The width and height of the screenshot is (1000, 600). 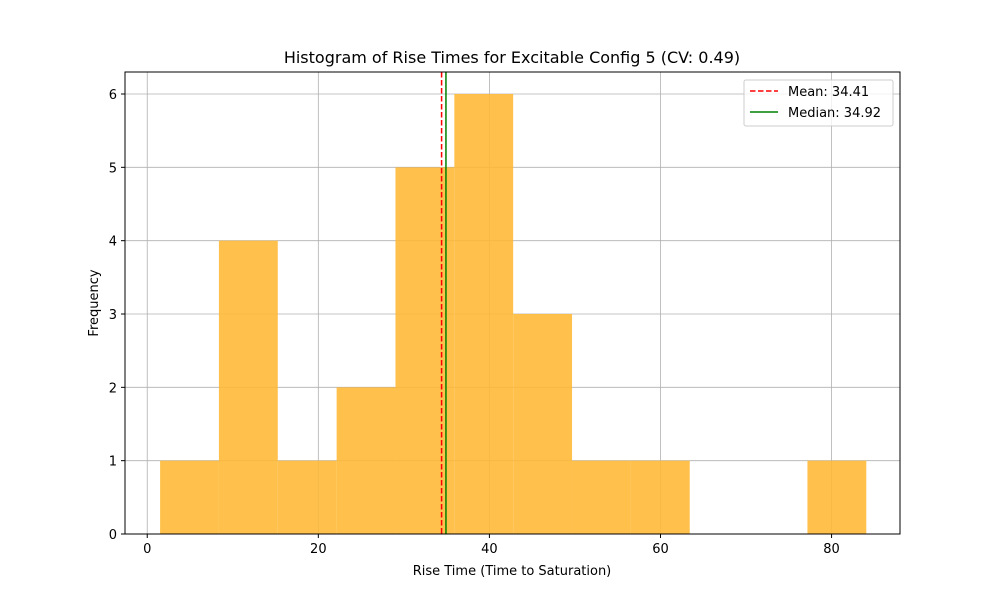 What do you see at coordinates (147, 549) in the screenshot?
I see `x-tick-label: 0` at bounding box center [147, 549].